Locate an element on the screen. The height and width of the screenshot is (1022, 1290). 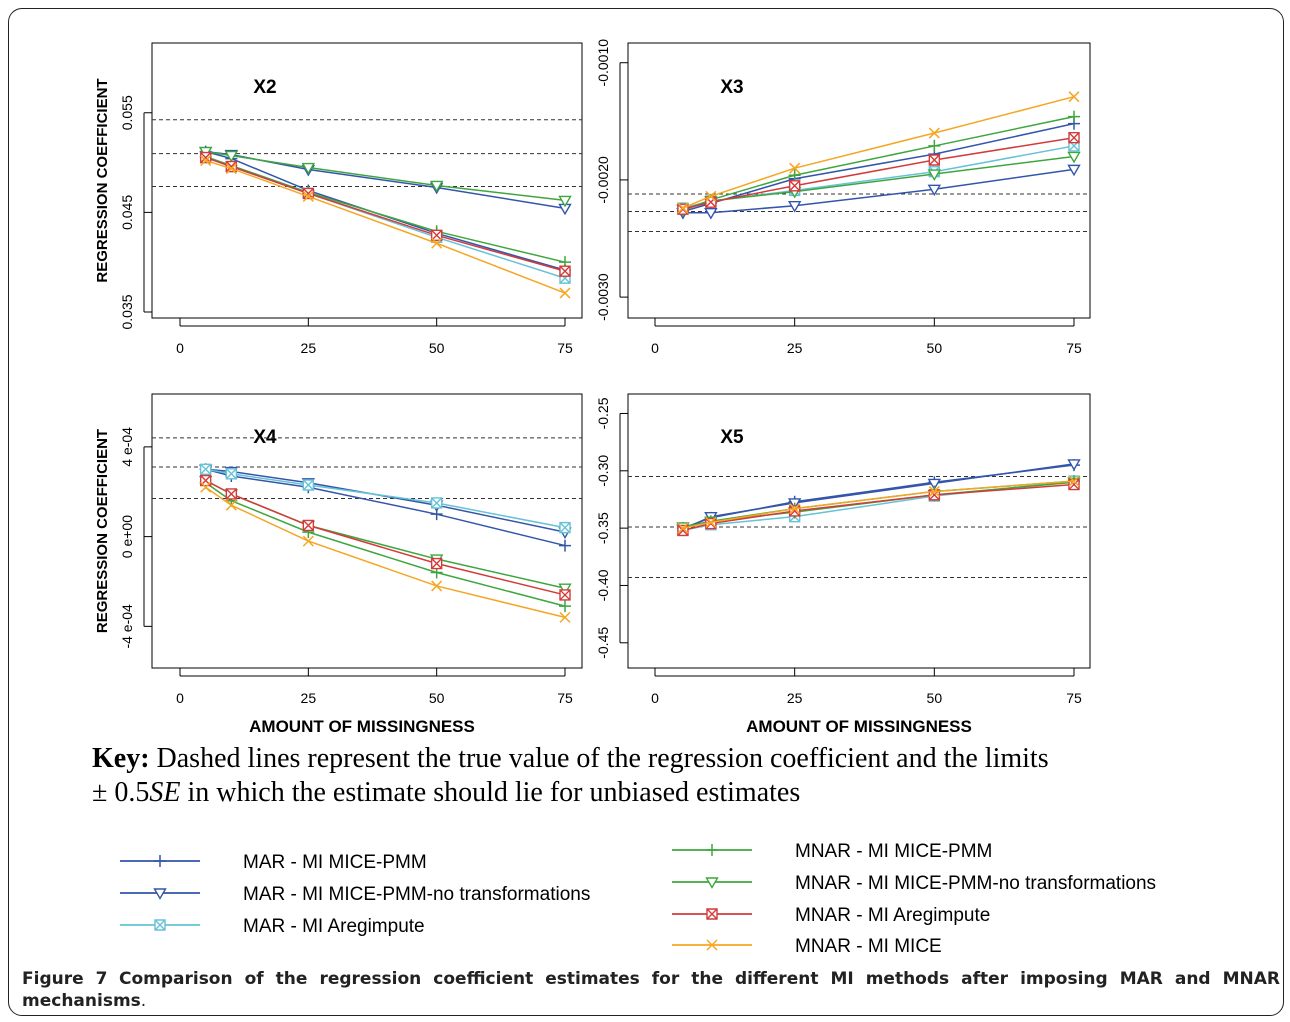
y-tick-label: -0.40 is located at coordinates (603, 585).